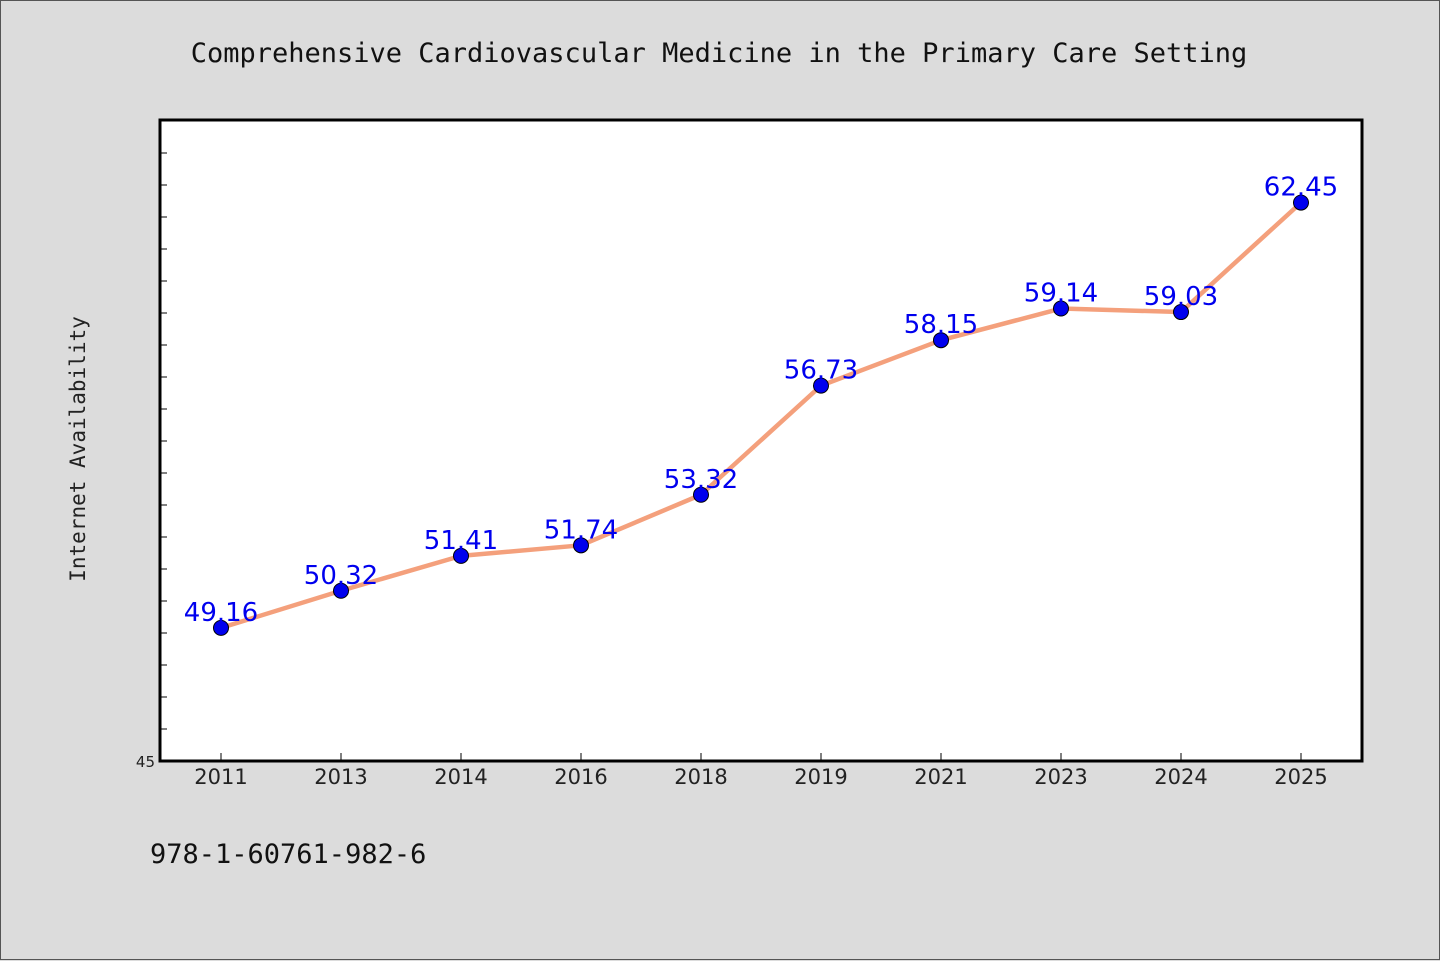  What do you see at coordinates (340, 777) in the screenshot?
I see `x-tick-label: 2013` at bounding box center [340, 777].